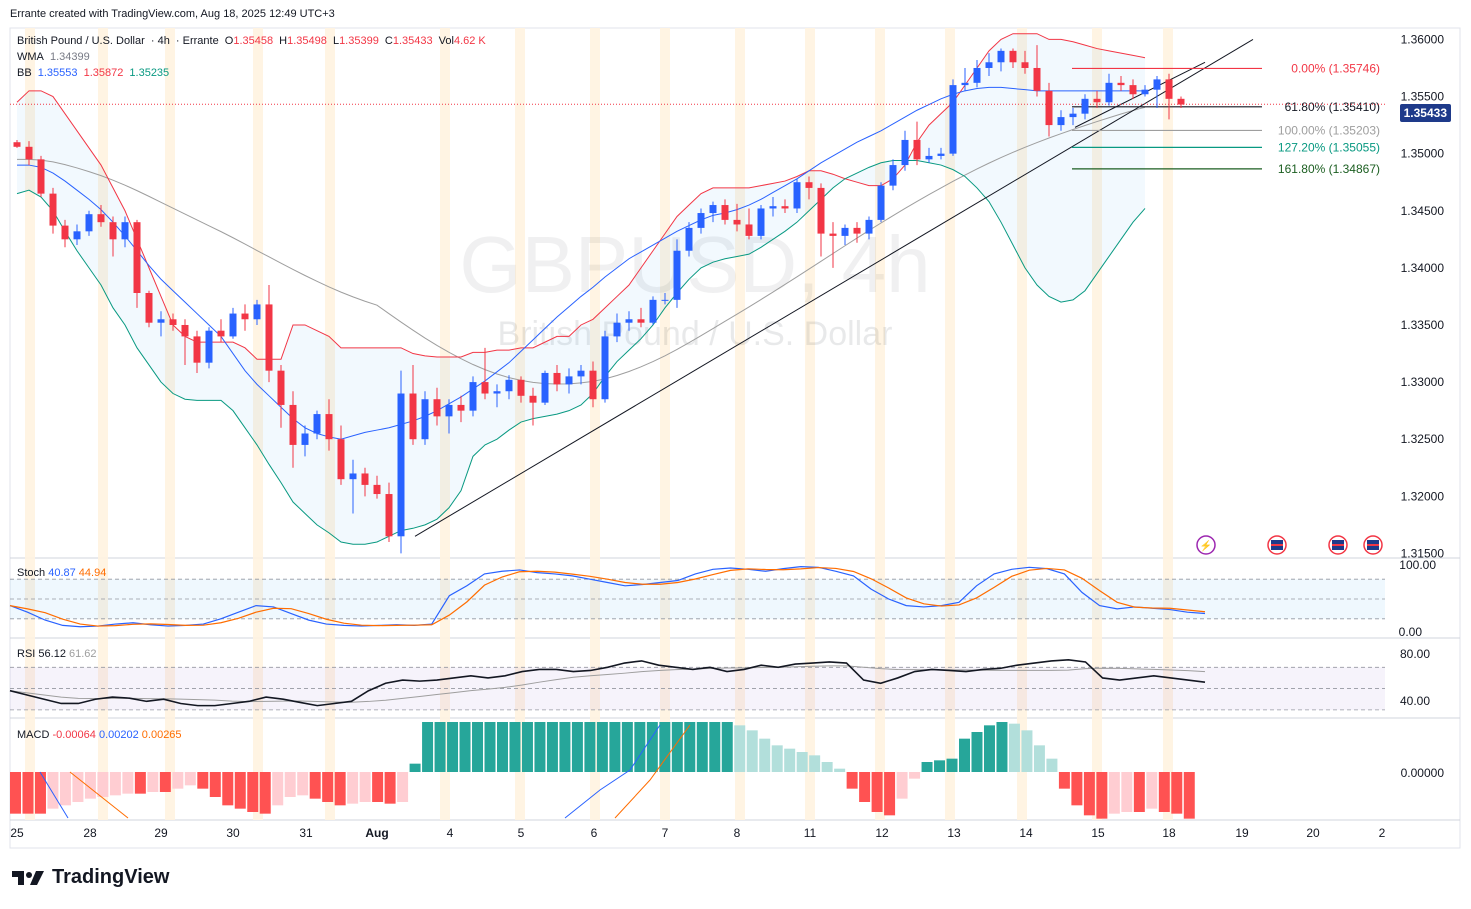 The height and width of the screenshot is (909, 1471). Describe the element at coordinates (94, 73) in the screenshot. I see `bb-legend: BB 1.35553 1.35872 1.35235` at that location.